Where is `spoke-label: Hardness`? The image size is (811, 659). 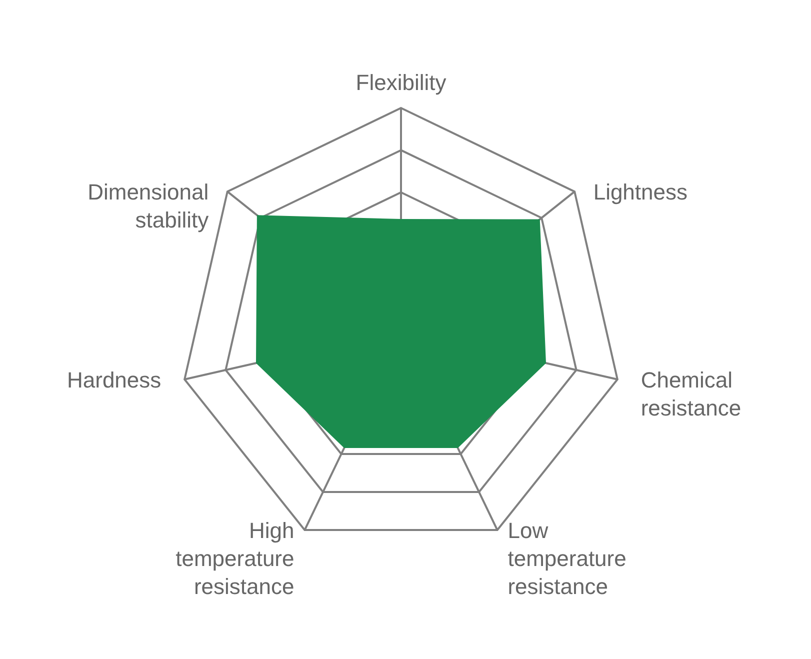
spoke-label: Hardness is located at coordinates (114, 379).